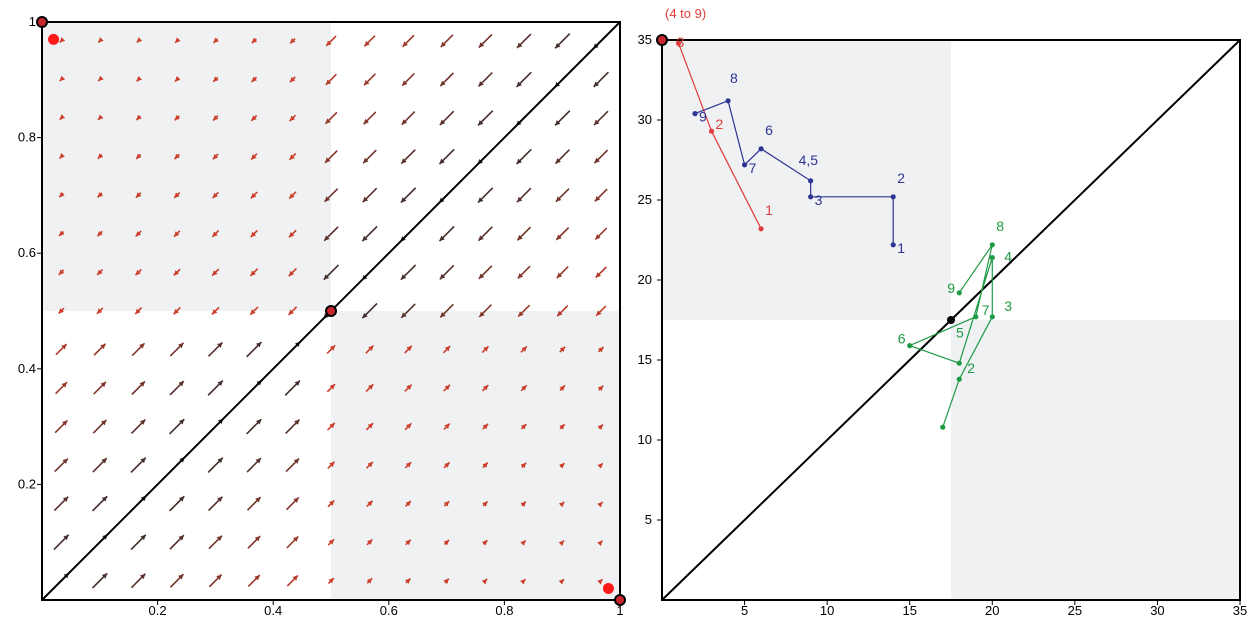 The image size is (1254, 618). I want to click on y-tick-label: 15, so click(645, 359).